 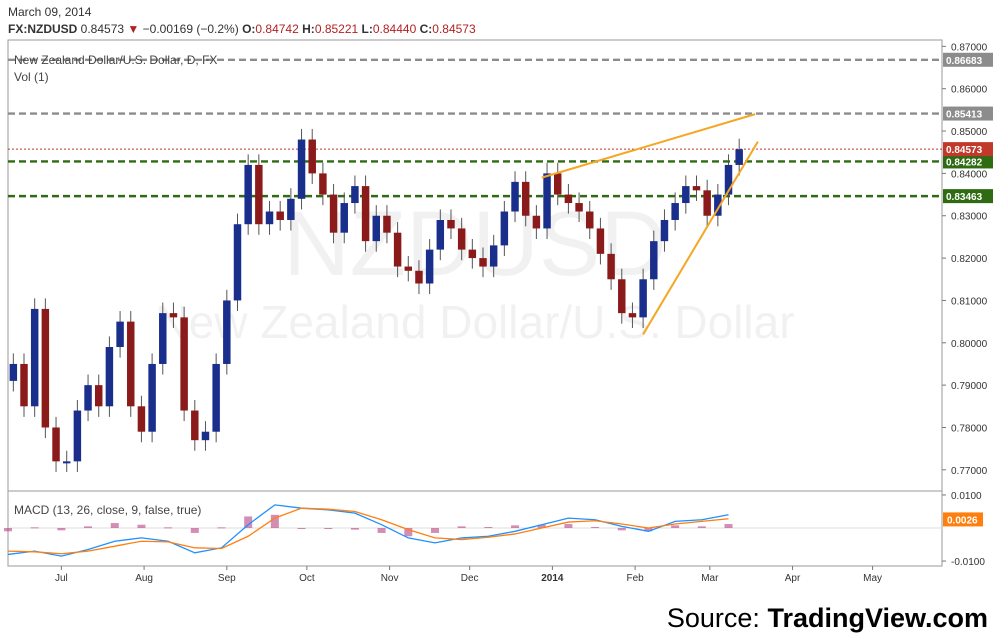 What do you see at coordinates (307, 578) in the screenshot?
I see `date-tick-label: Oct` at bounding box center [307, 578].